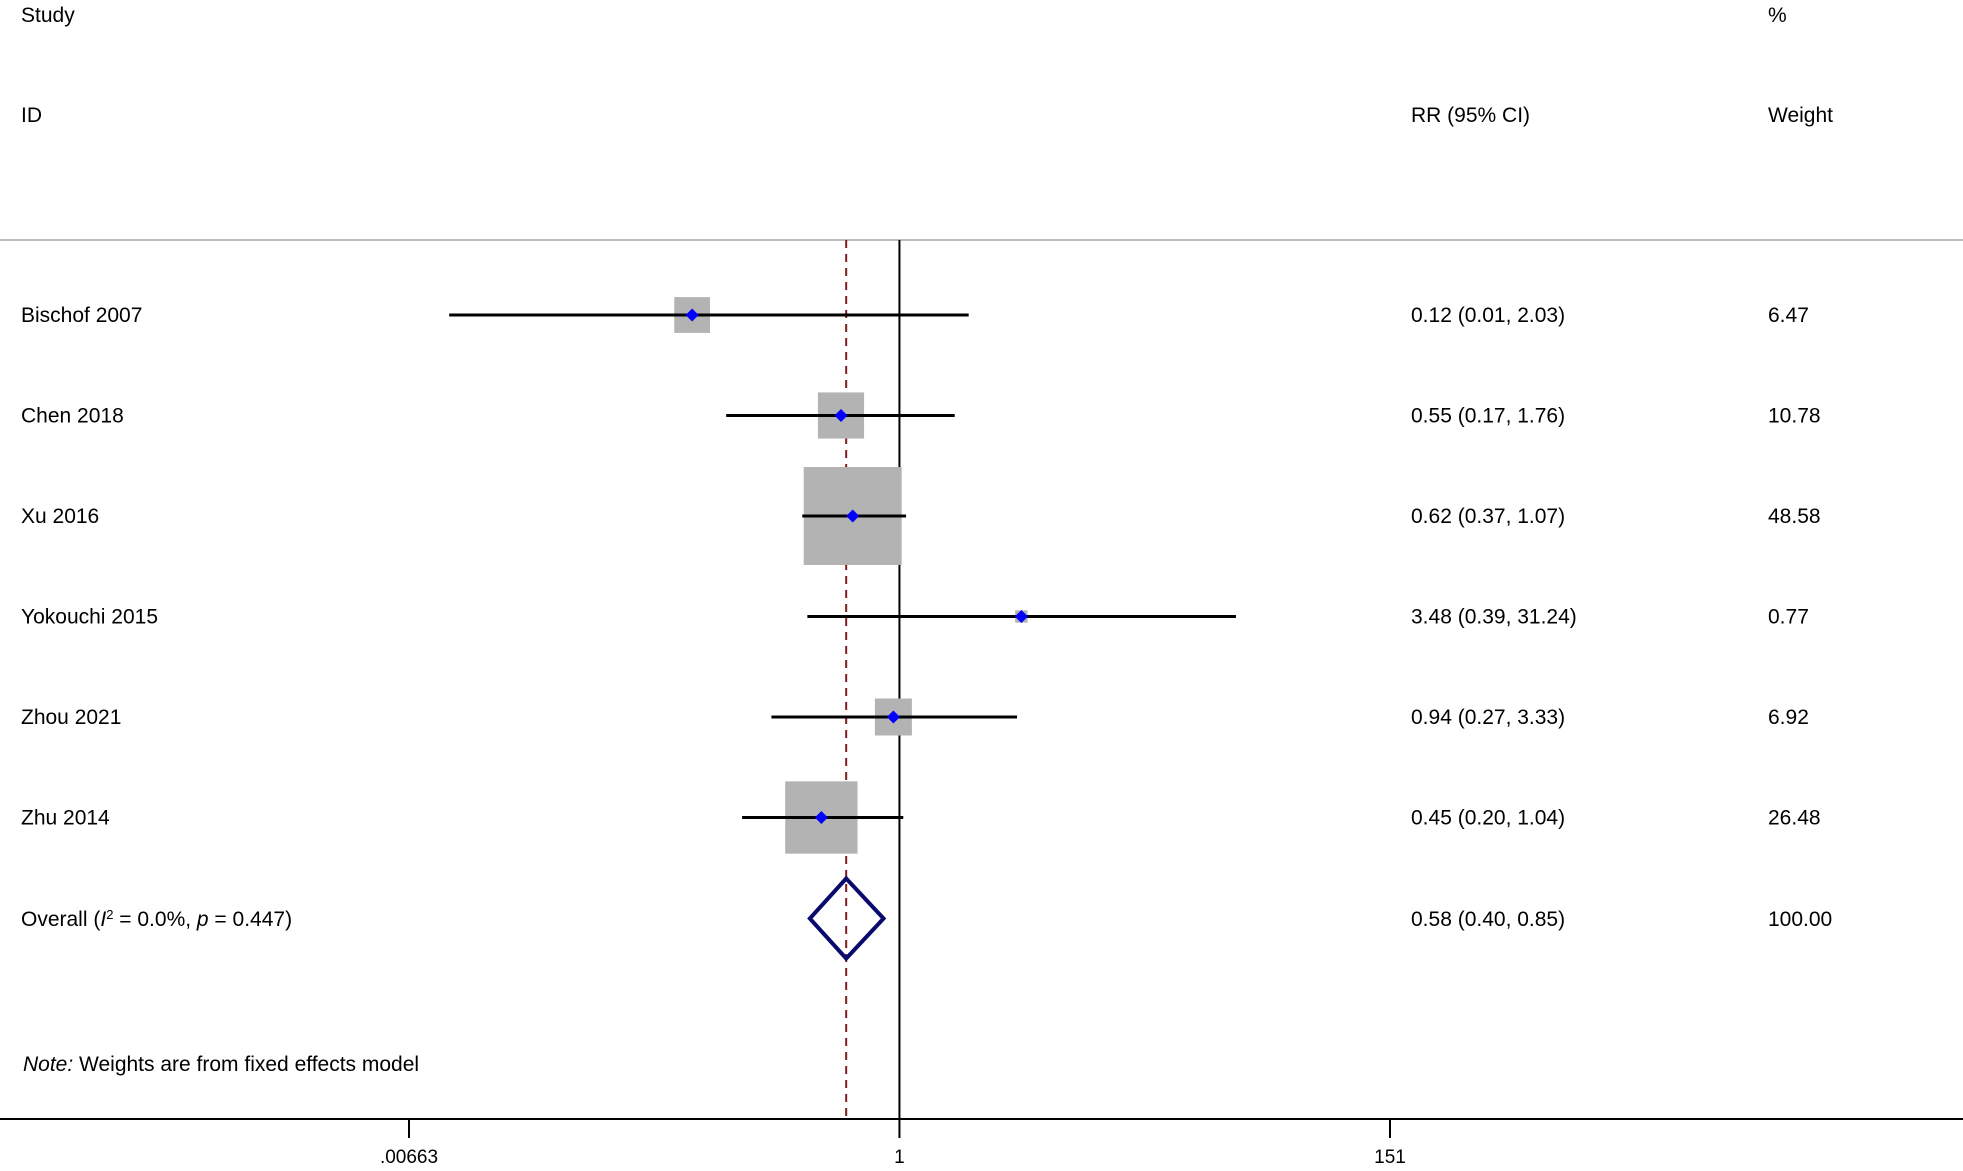 The image size is (1963, 1171). I want to click on x-tick-label: .00663, so click(409, 1157).